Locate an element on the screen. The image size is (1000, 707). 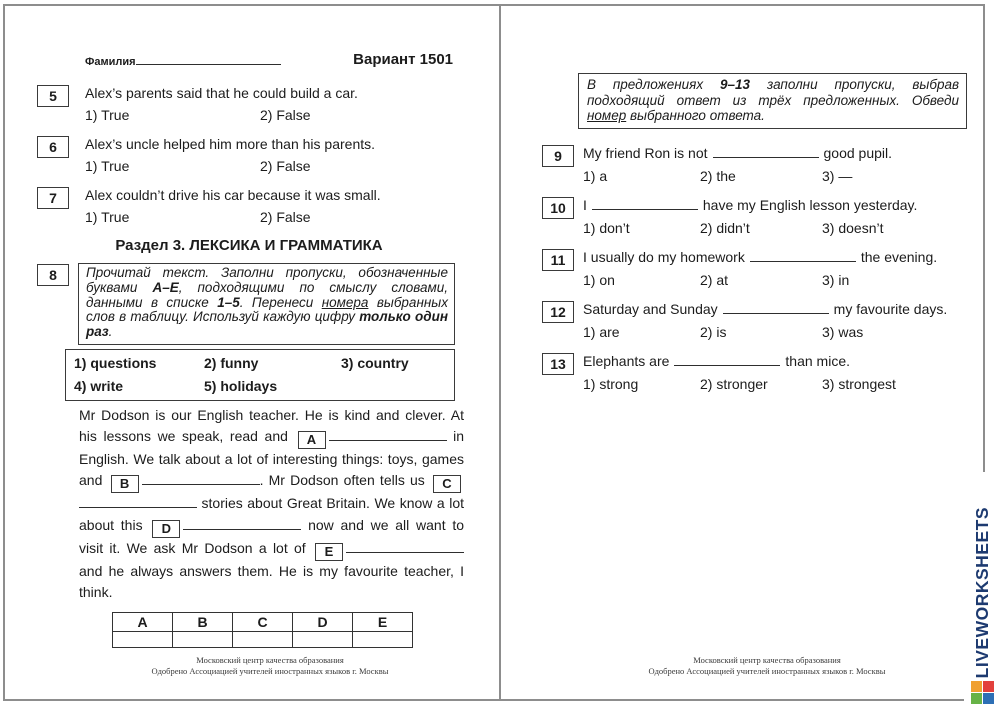
text-run: А–Е is located at coordinates (165, 287).